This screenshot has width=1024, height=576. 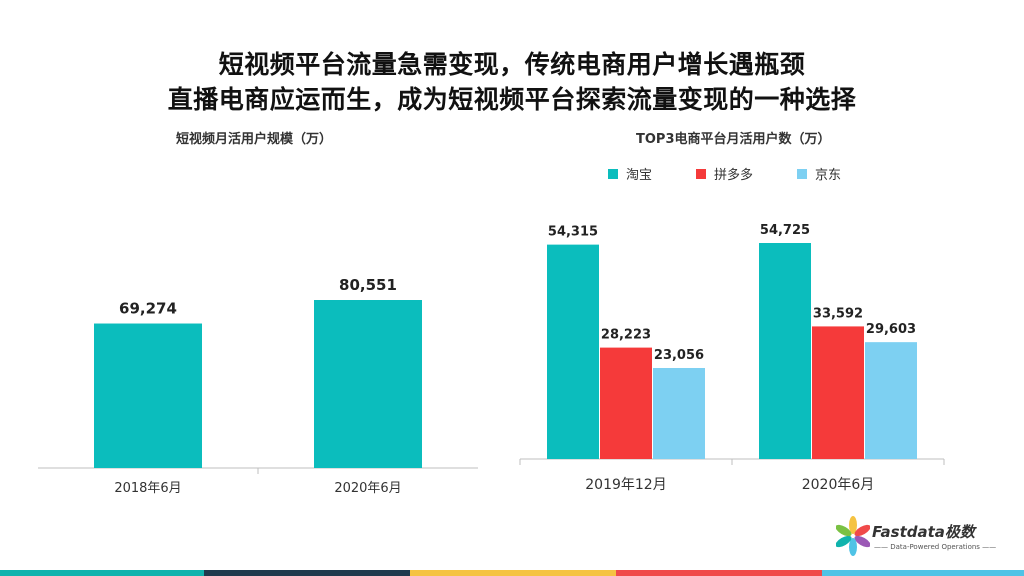 I want to click on title-line-1: 短视频平台流量急需变现，传统电商用户增长遇瓶颈, so click(x=512, y=64).